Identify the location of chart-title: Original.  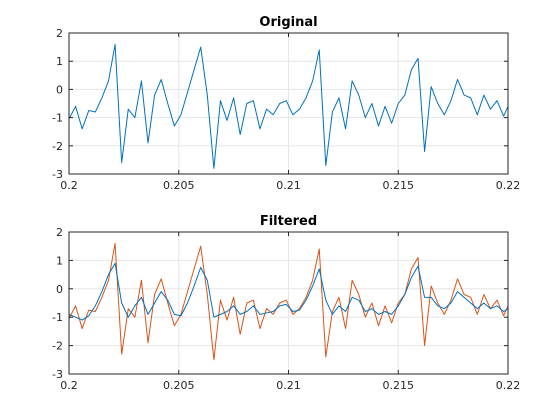
(288, 22).